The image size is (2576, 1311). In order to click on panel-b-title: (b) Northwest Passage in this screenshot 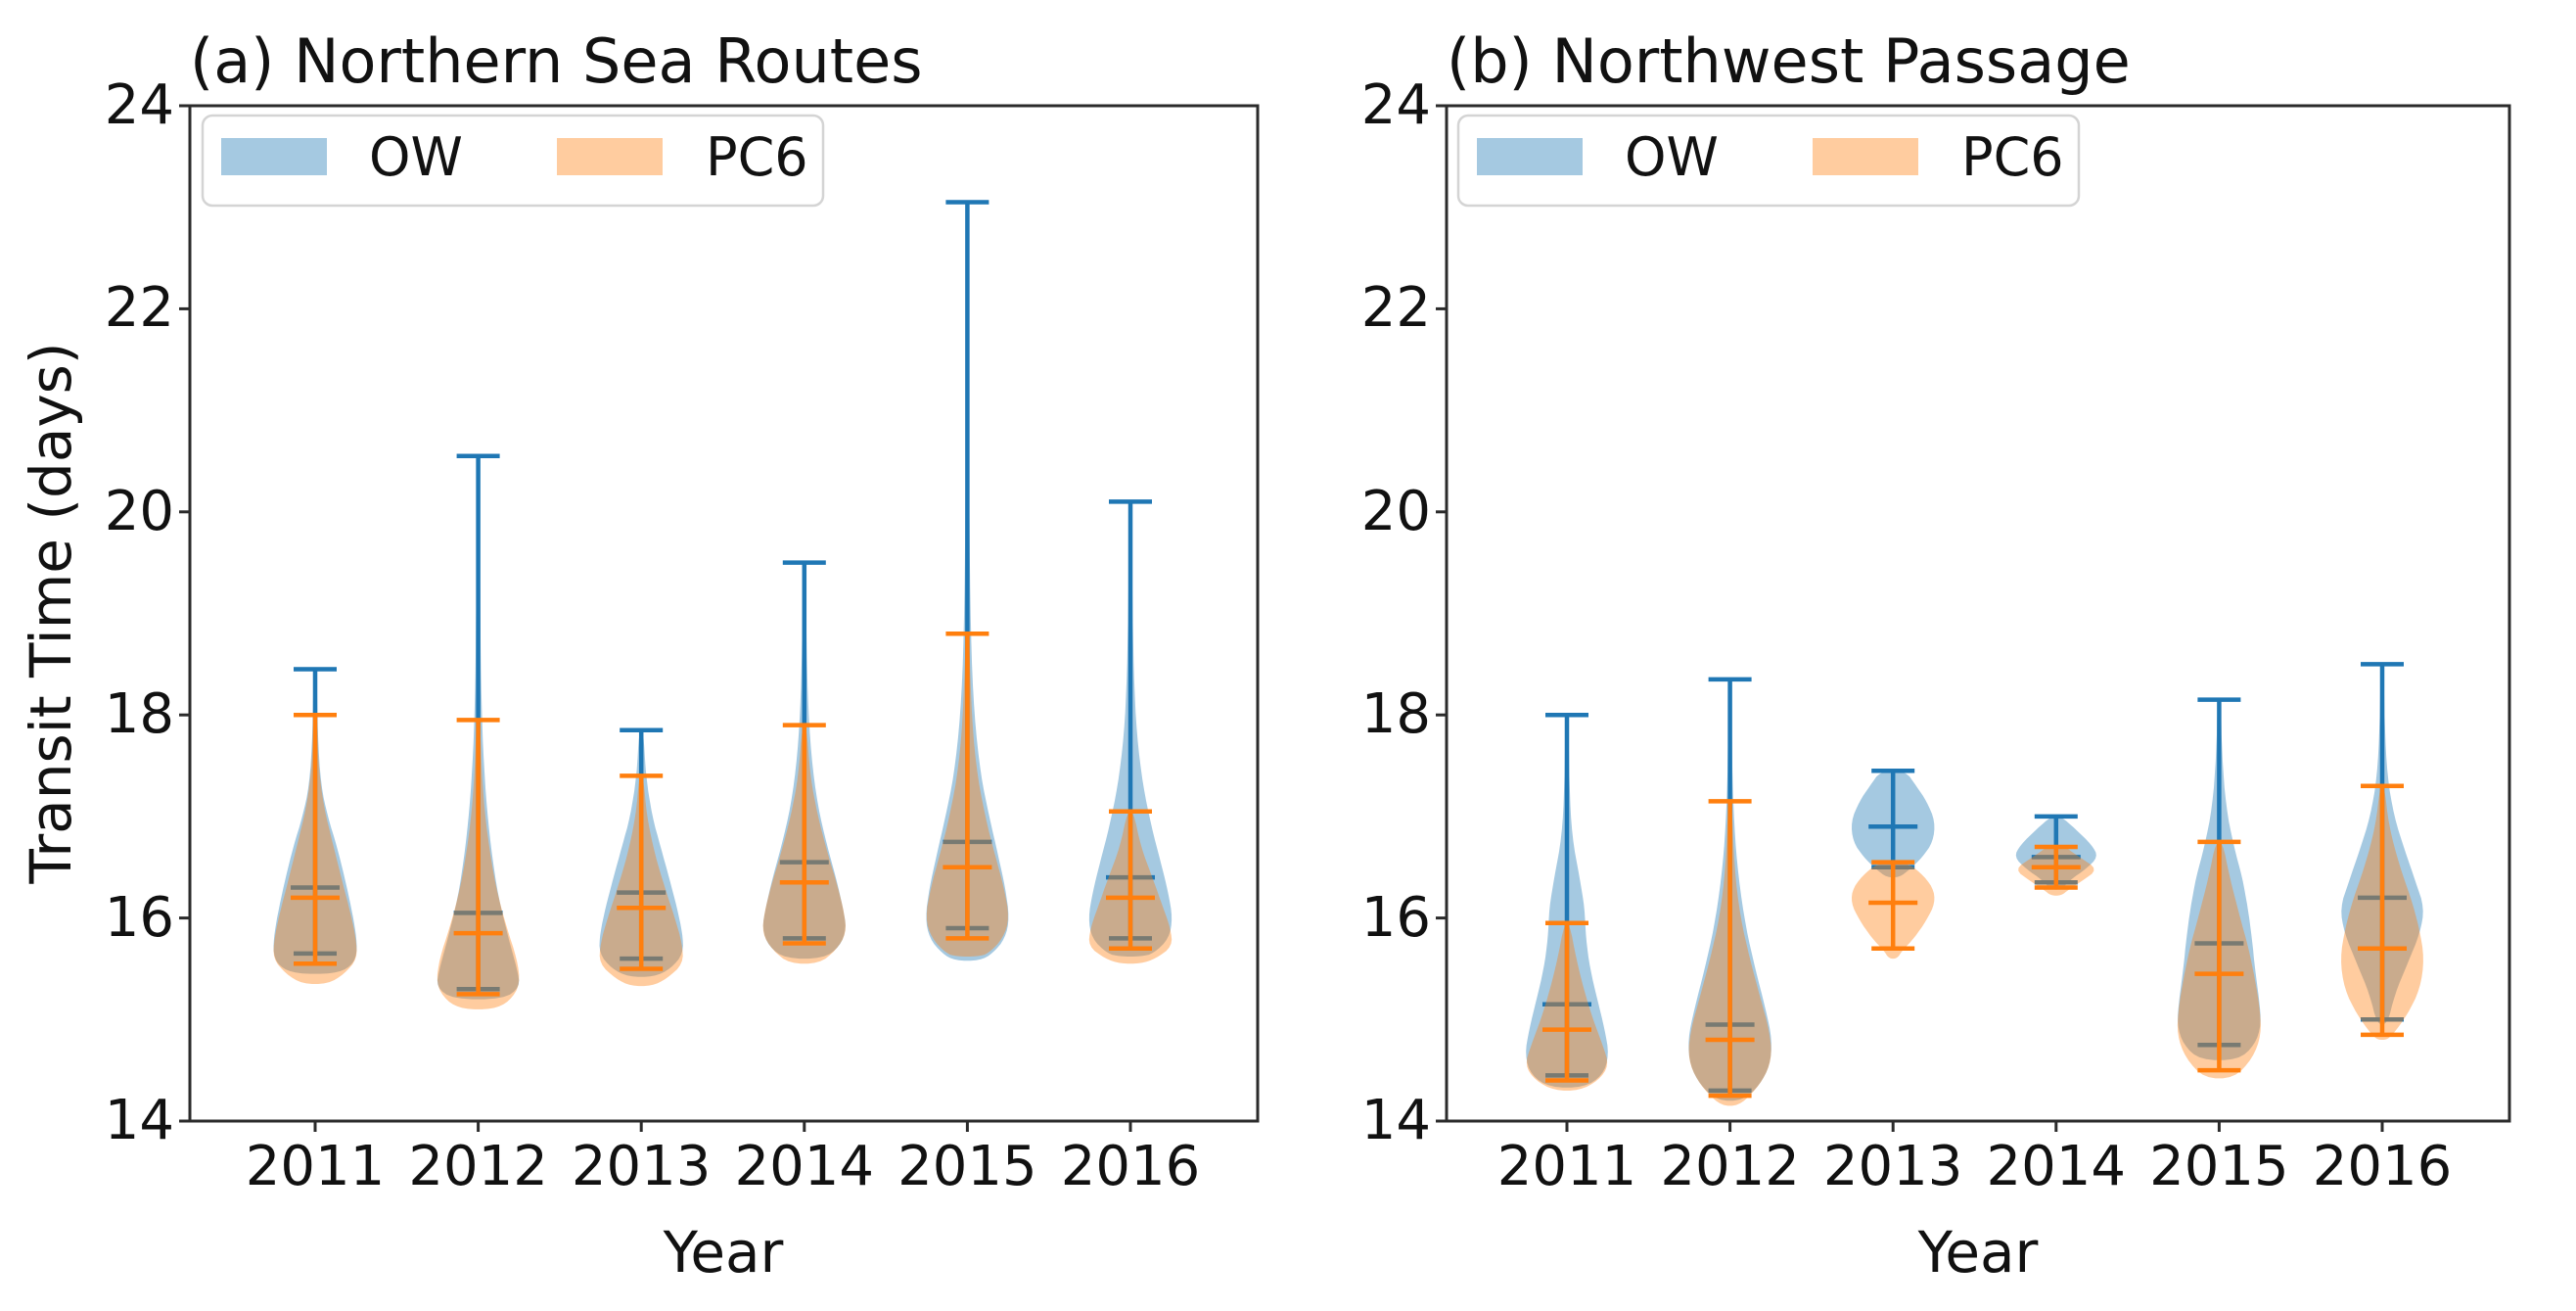, I will do `click(1789, 61)`.